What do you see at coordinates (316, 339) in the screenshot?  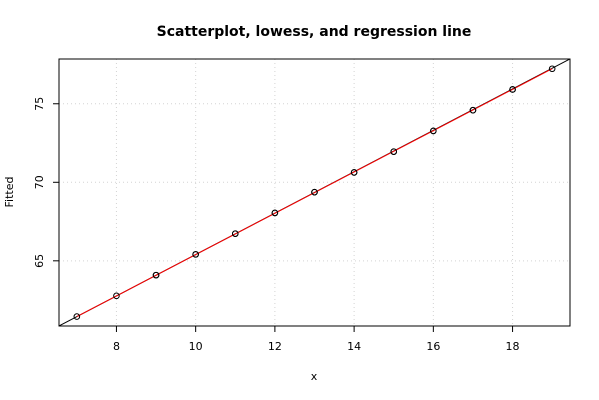 I see `x-axis: 8 10 12 14 16 18` at bounding box center [316, 339].